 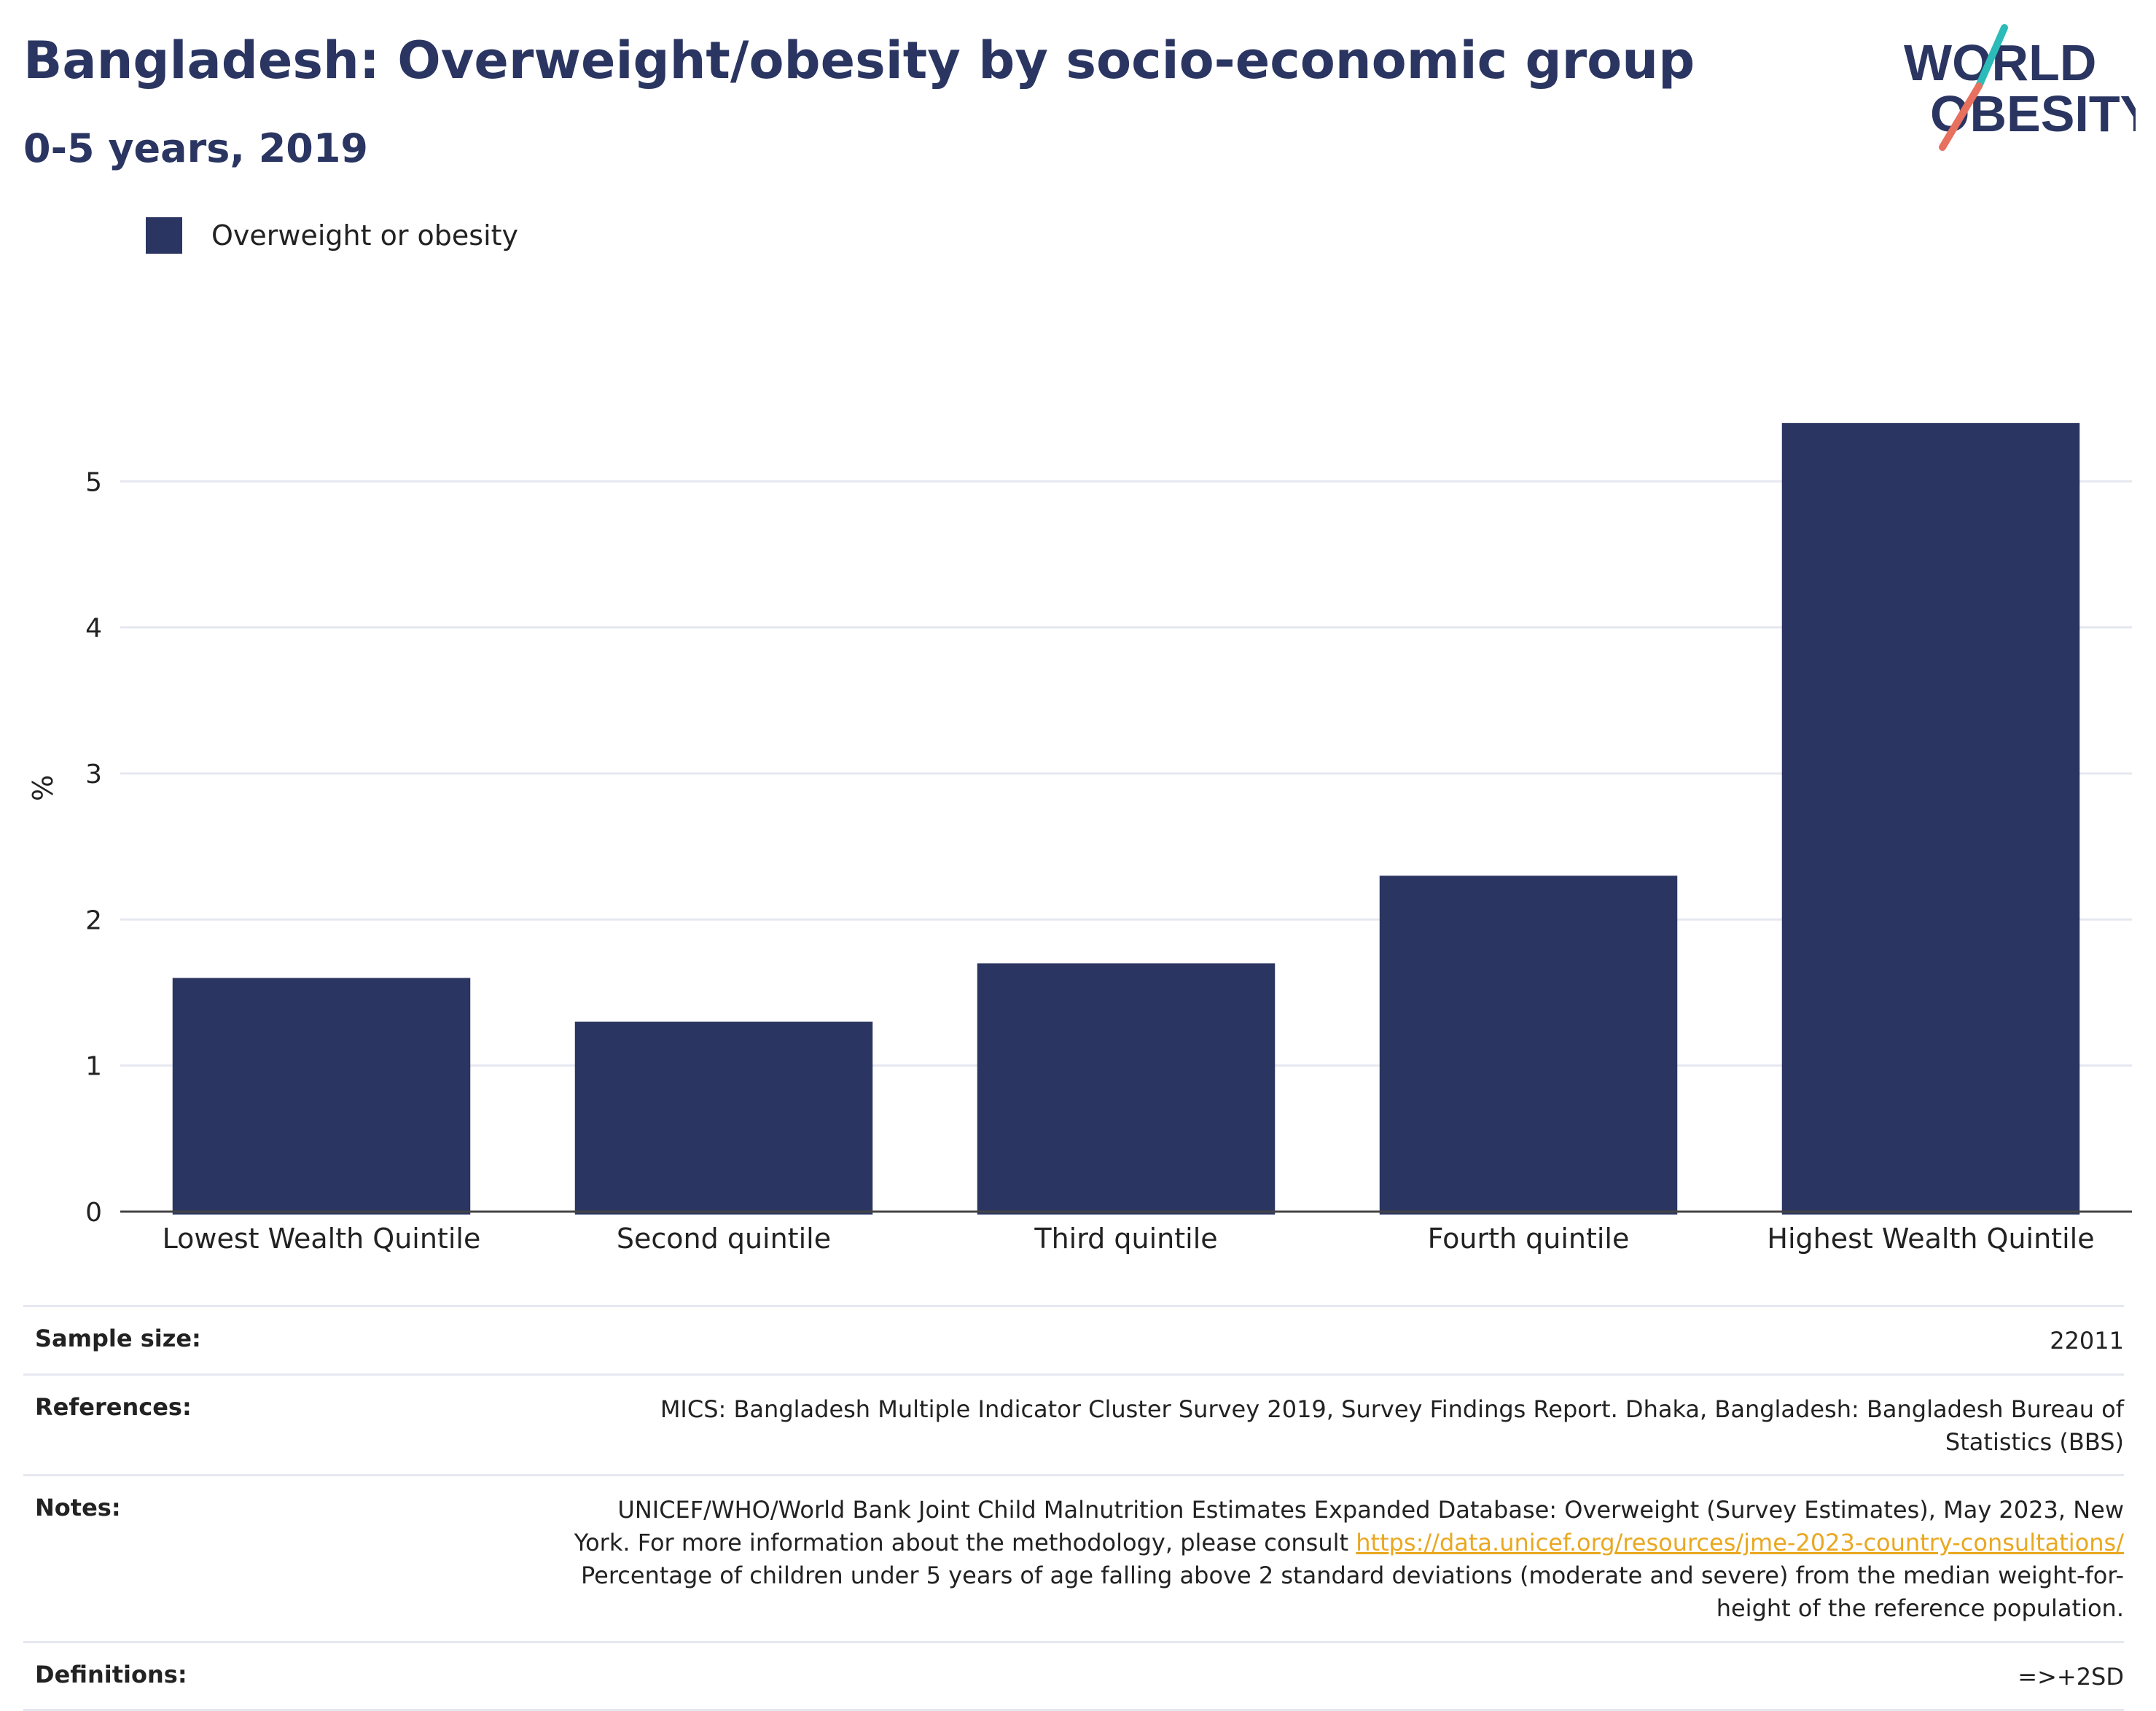 I want to click on info-row-definitions: Definitions: =>+2SD, so click(x=1073, y=1675).